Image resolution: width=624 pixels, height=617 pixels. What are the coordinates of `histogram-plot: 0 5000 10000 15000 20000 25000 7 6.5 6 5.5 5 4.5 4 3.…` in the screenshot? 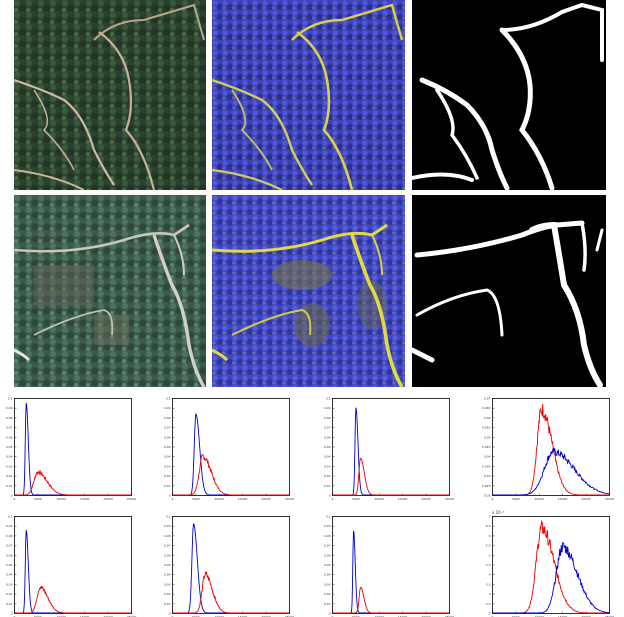 It's located at (550, 563).